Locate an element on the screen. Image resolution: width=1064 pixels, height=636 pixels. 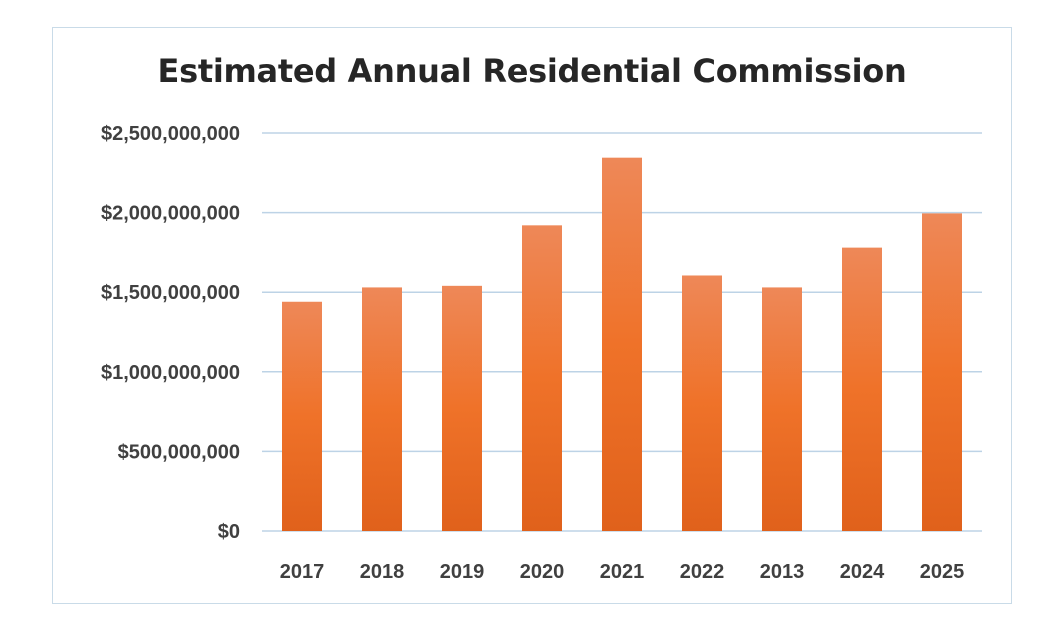
bar-2017 is located at coordinates (302, 416).